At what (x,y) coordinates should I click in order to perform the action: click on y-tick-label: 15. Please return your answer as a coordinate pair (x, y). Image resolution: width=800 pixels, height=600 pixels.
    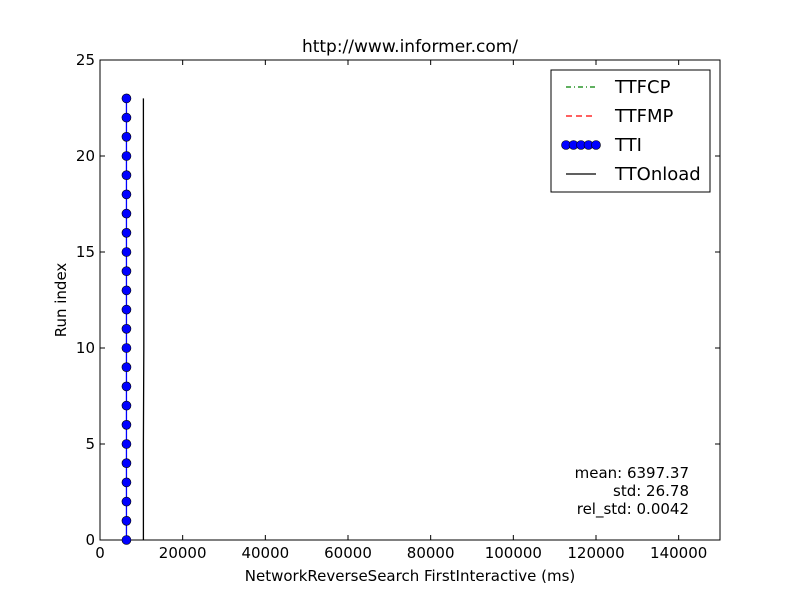
    Looking at the image, I should click on (85, 252).